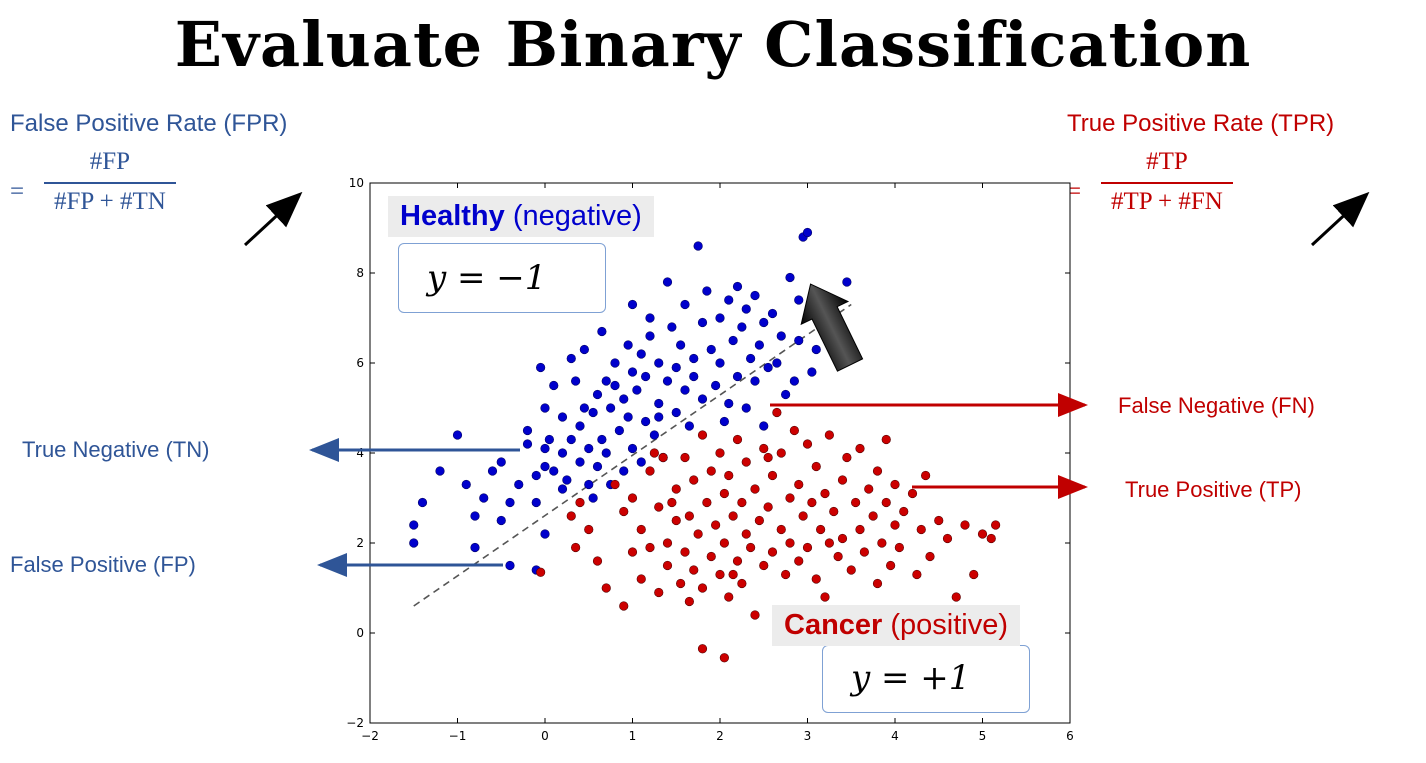 This screenshot has height=763, width=1426. I want to click on y-tick-label: 6, so click(360, 363).